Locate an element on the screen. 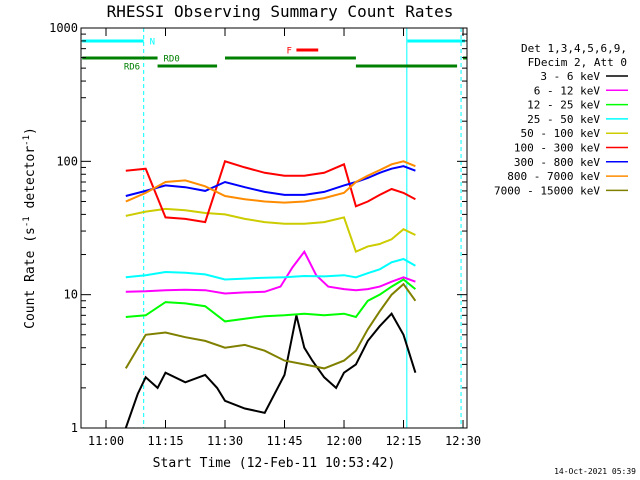  y-axis-label: Count Rate (s-1 detector-1) is located at coordinates (30, 228).